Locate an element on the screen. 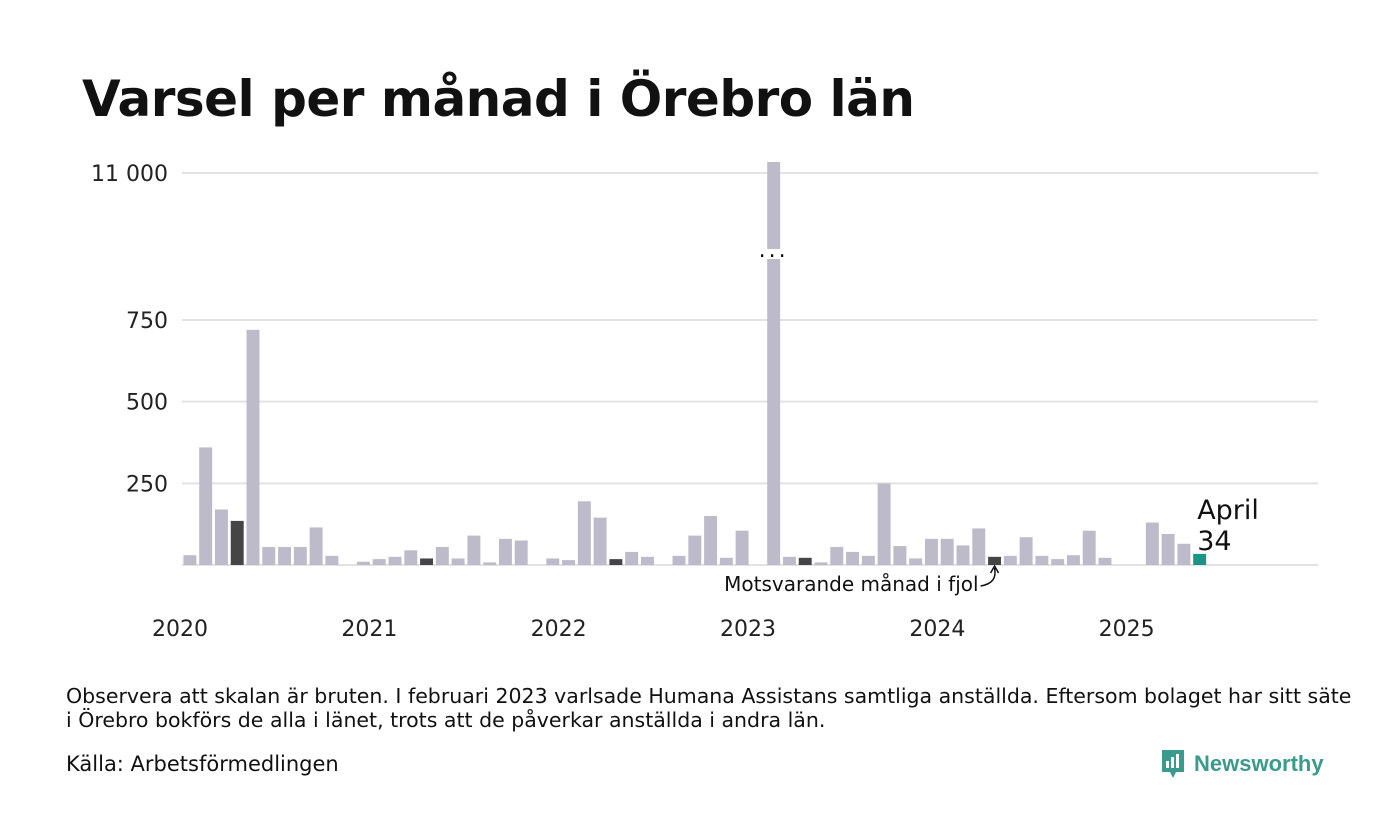 The image size is (1400, 840). y-tick-label: 750 is located at coordinates (147, 321).